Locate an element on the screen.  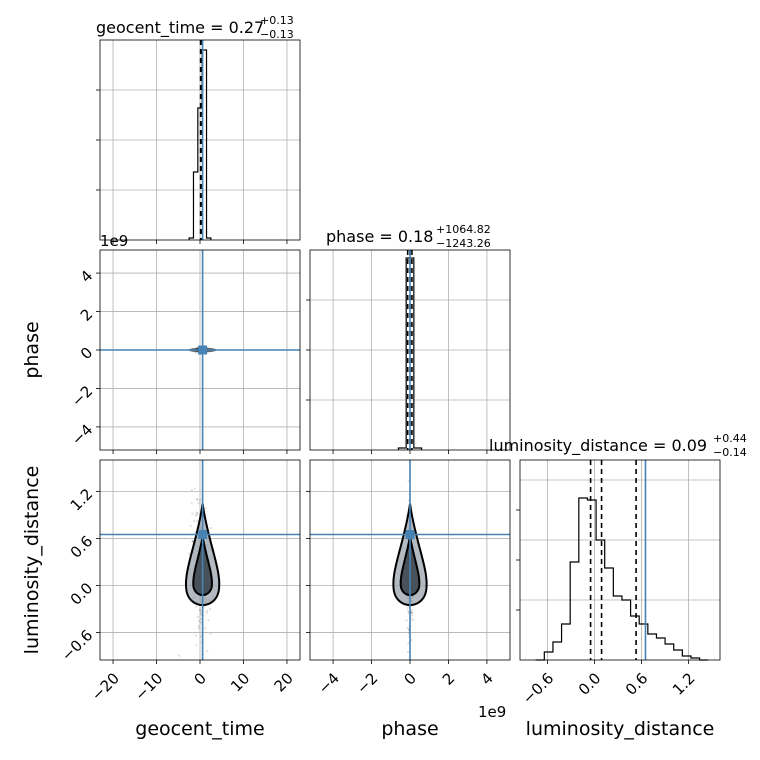
panel-geocent-time-histogram is located at coordinates (198, 141).